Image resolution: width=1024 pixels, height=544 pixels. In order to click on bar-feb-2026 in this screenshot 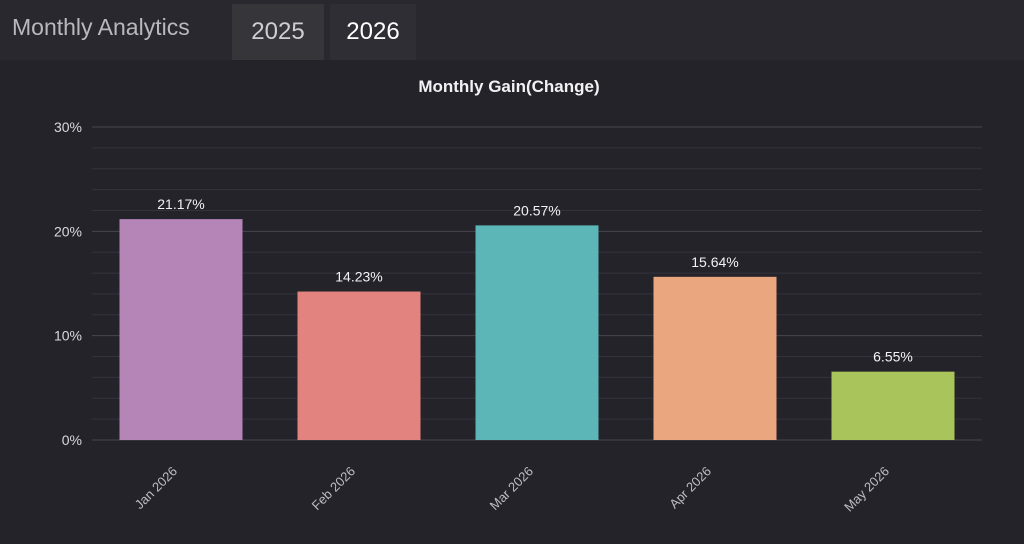, I will do `click(359, 365)`.